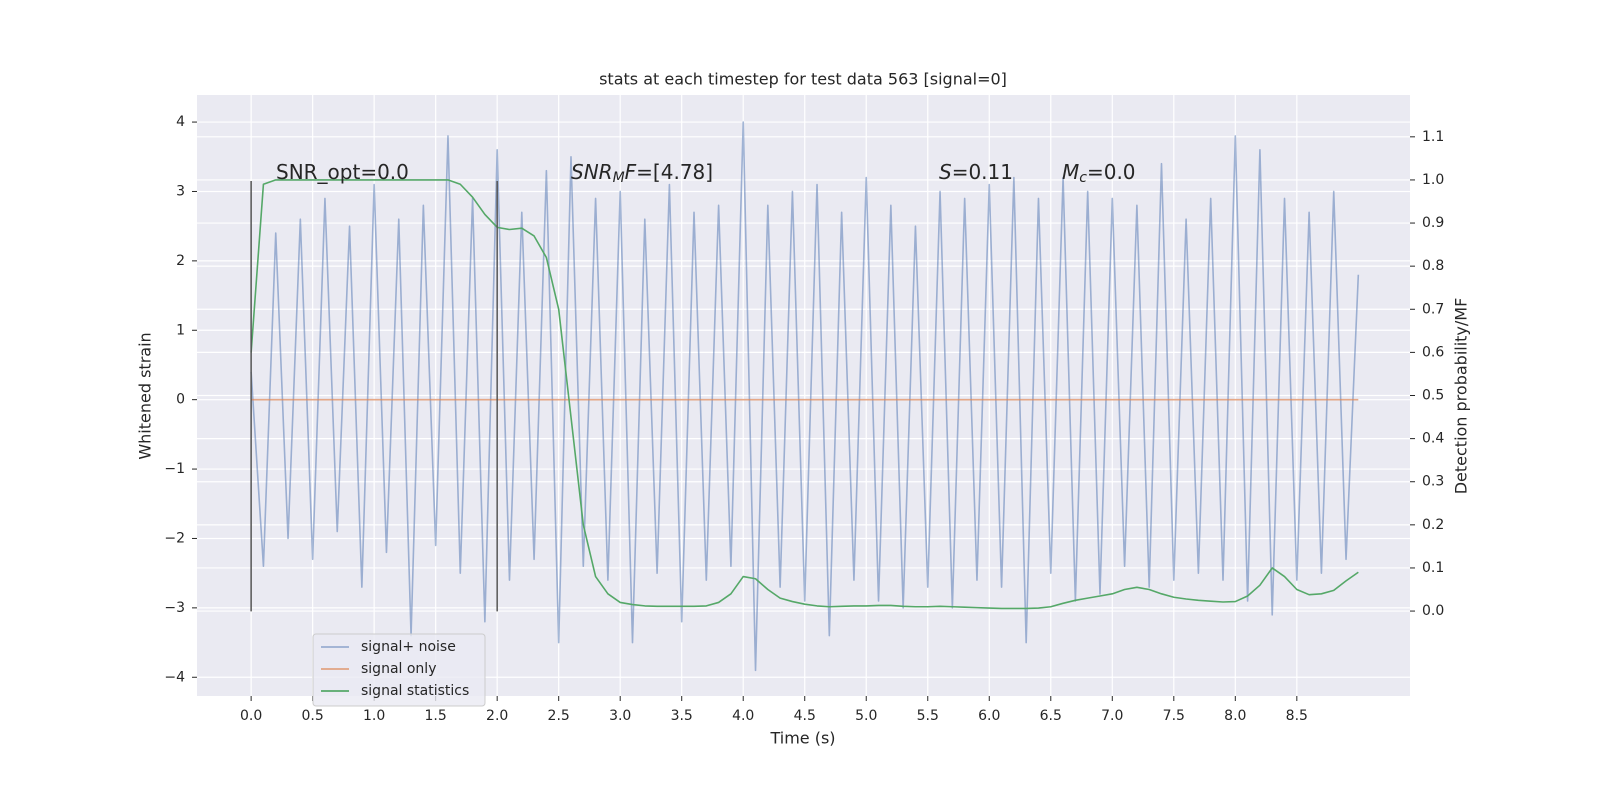 Image resolution: width=1600 pixels, height=800 pixels. I want to click on annotation: S=0.11, so click(976, 172).